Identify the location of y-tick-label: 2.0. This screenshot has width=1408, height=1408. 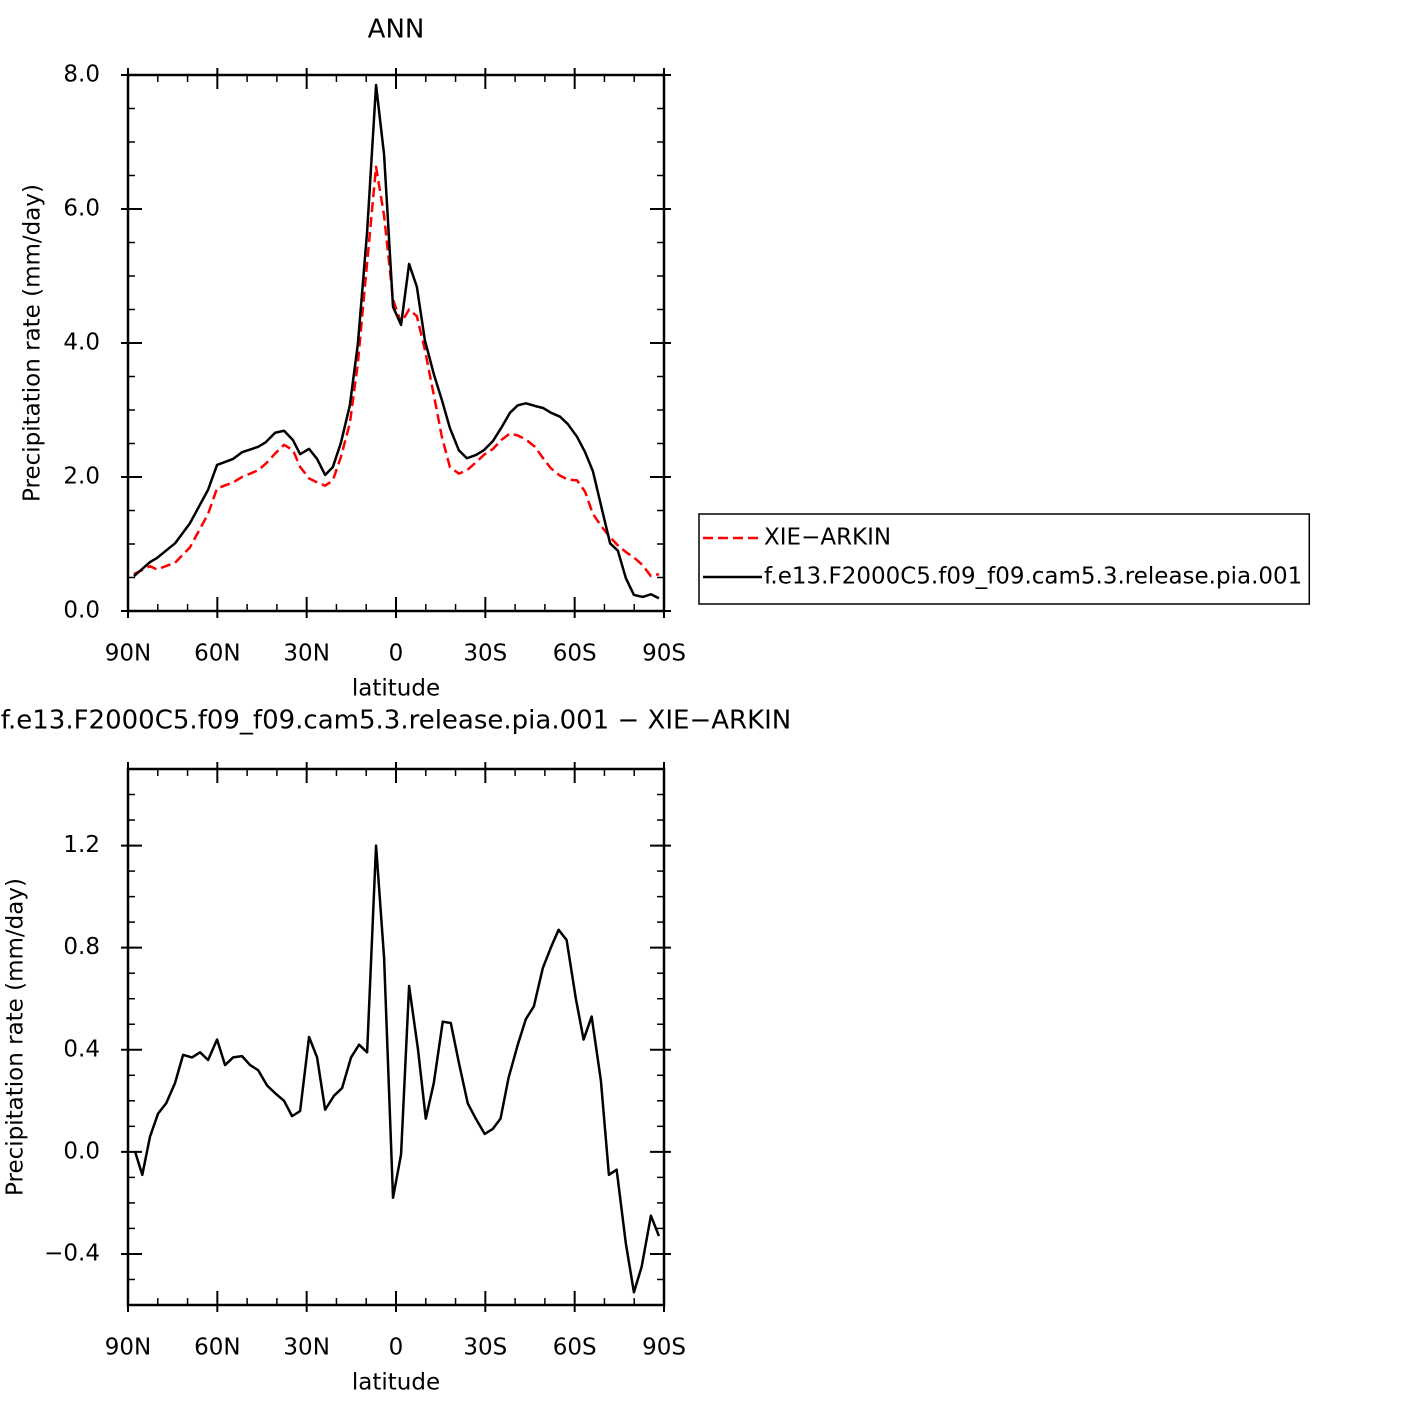
(81, 477).